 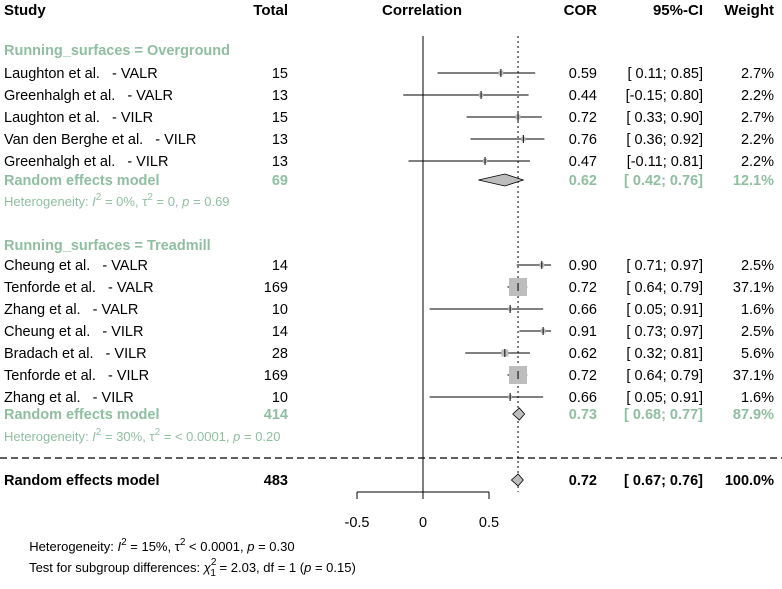 I want to click on subgroup-chi-sub: 1, so click(x=213, y=573).